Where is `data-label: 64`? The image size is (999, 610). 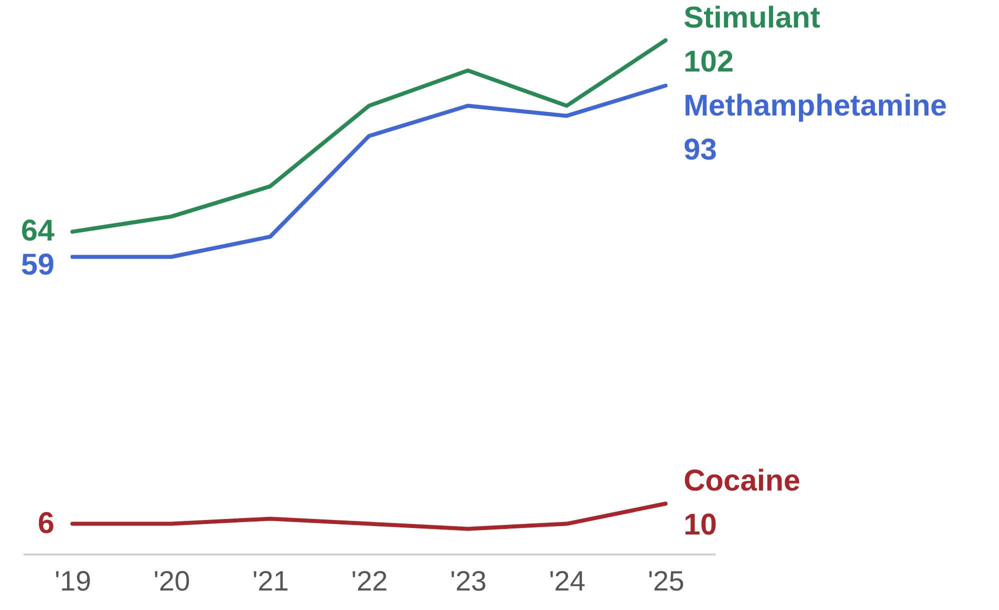 data-label: 64 is located at coordinates (38, 231).